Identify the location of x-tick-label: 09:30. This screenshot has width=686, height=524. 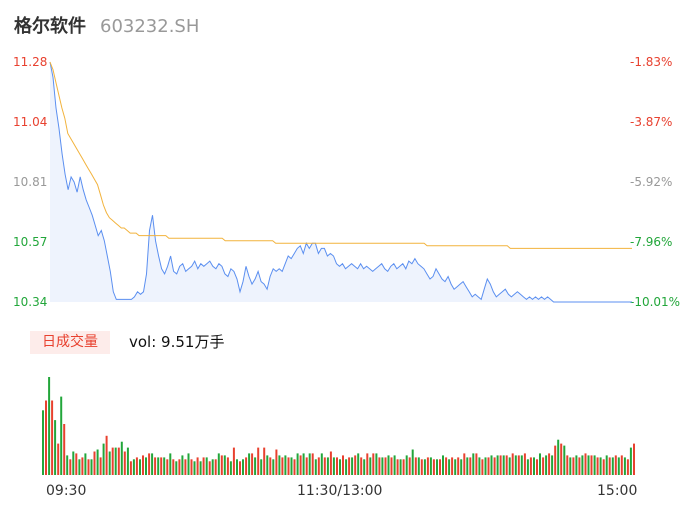
(66, 491).